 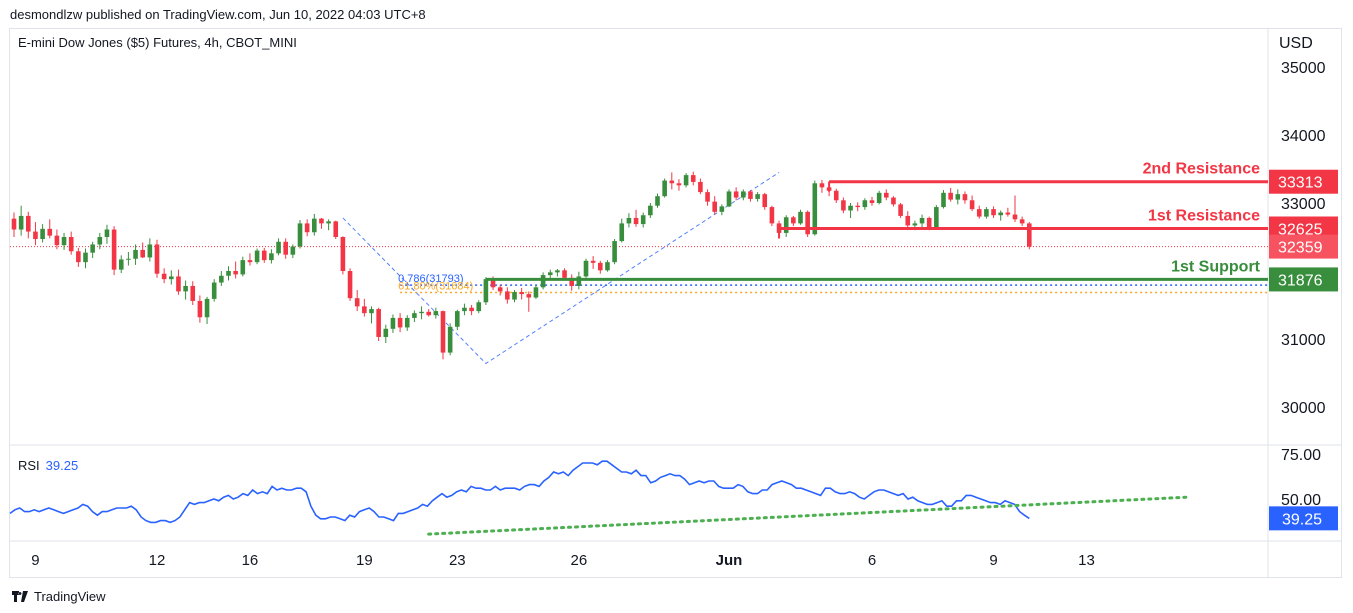 What do you see at coordinates (157, 560) in the screenshot?
I see `time-tick-label: 12` at bounding box center [157, 560].